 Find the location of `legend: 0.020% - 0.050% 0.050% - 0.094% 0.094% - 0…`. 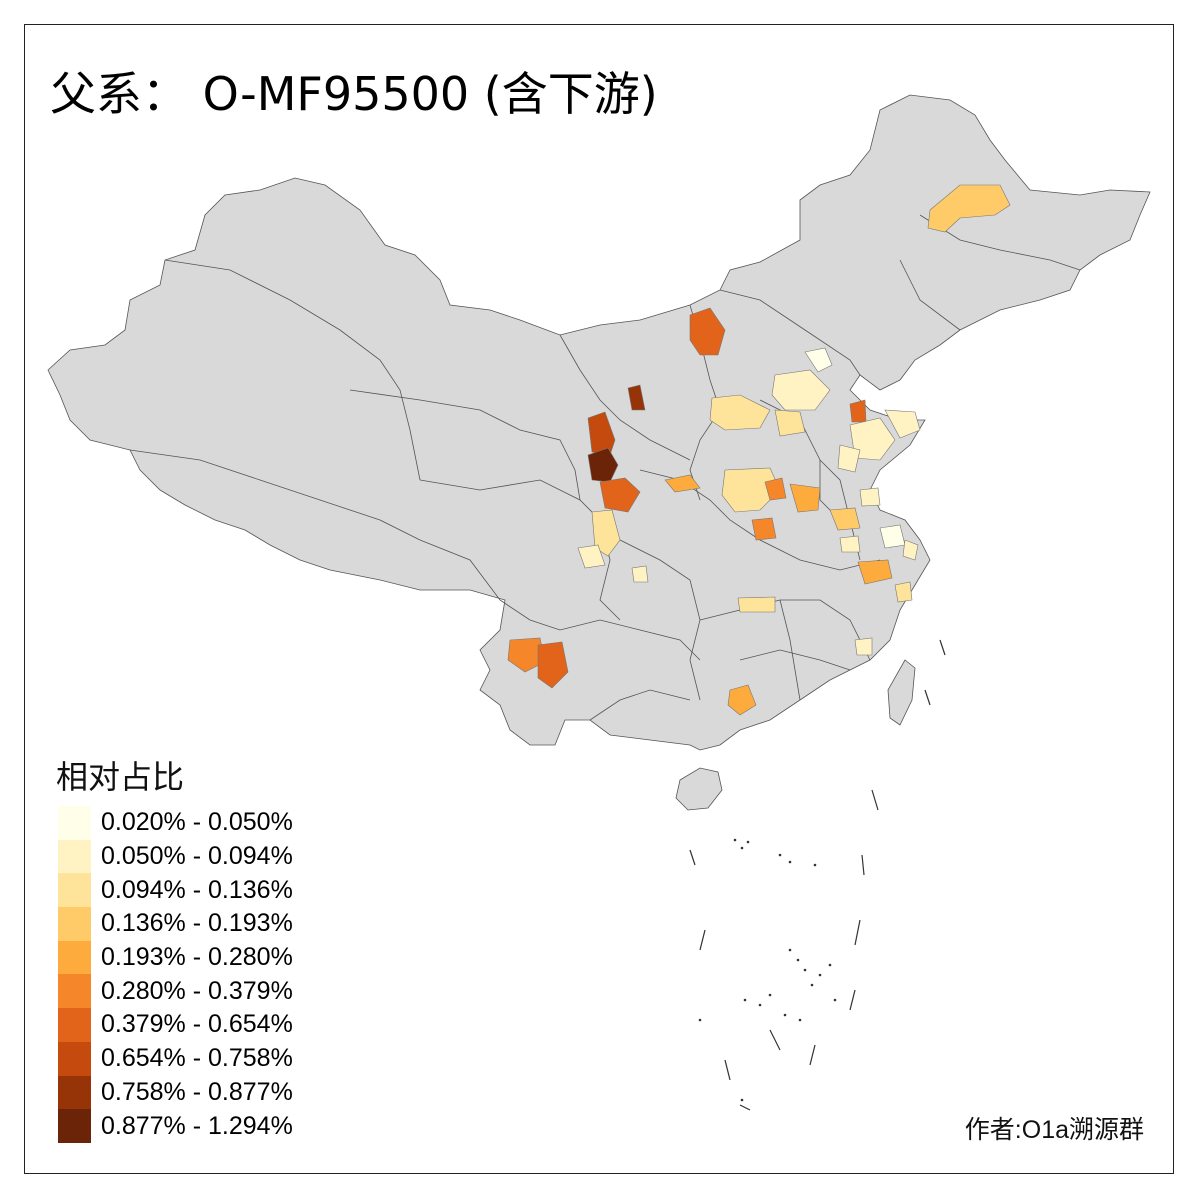

legend: 0.020% - 0.050% 0.050% - 0.094% 0.094% - 0… is located at coordinates (175, 974).